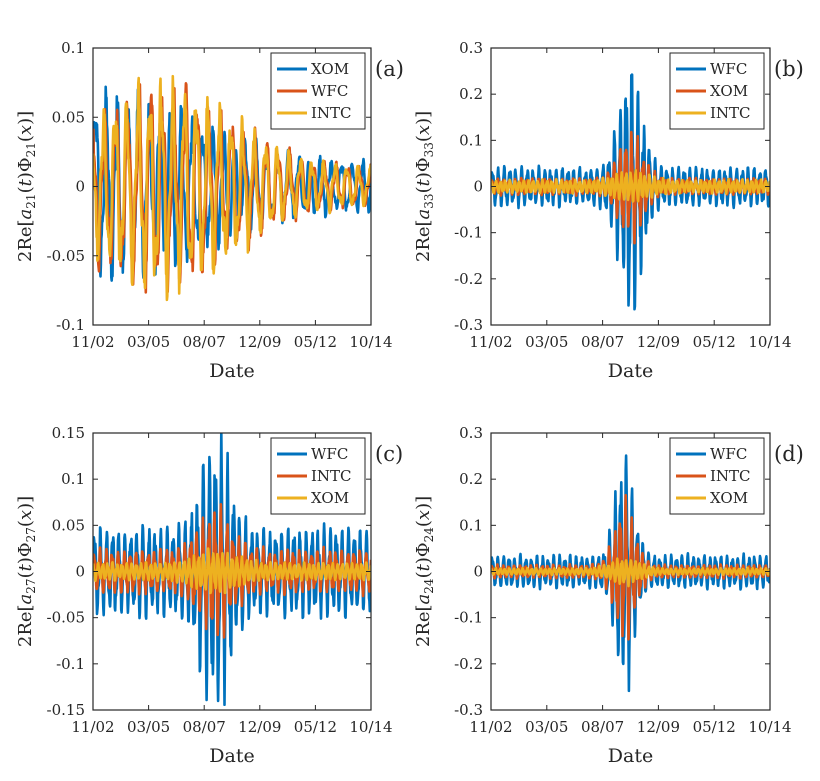  What do you see at coordinates (424, 571) in the screenshot?
I see `y-axis-label: 2Re[a24(t)Φ24(x)]` at bounding box center [424, 571].